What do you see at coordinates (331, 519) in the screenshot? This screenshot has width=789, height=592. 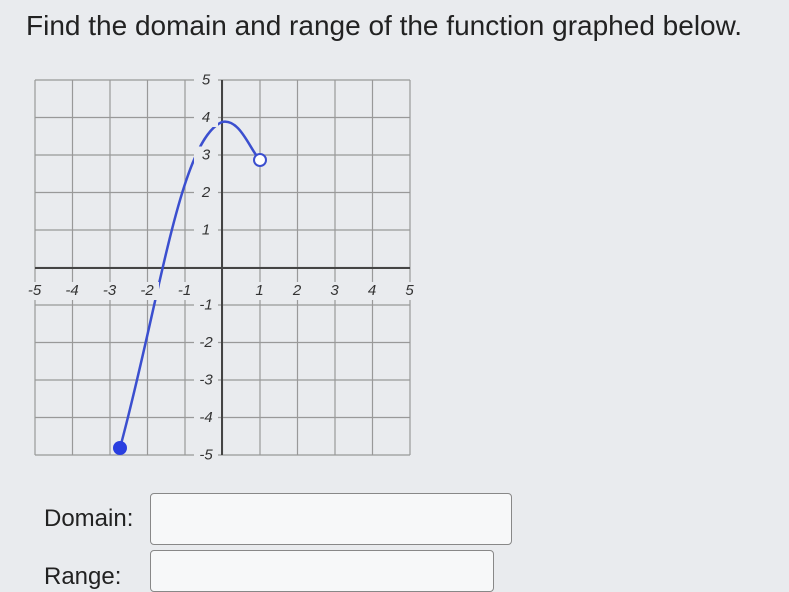 I see `domain-input` at bounding box center [331, 519].